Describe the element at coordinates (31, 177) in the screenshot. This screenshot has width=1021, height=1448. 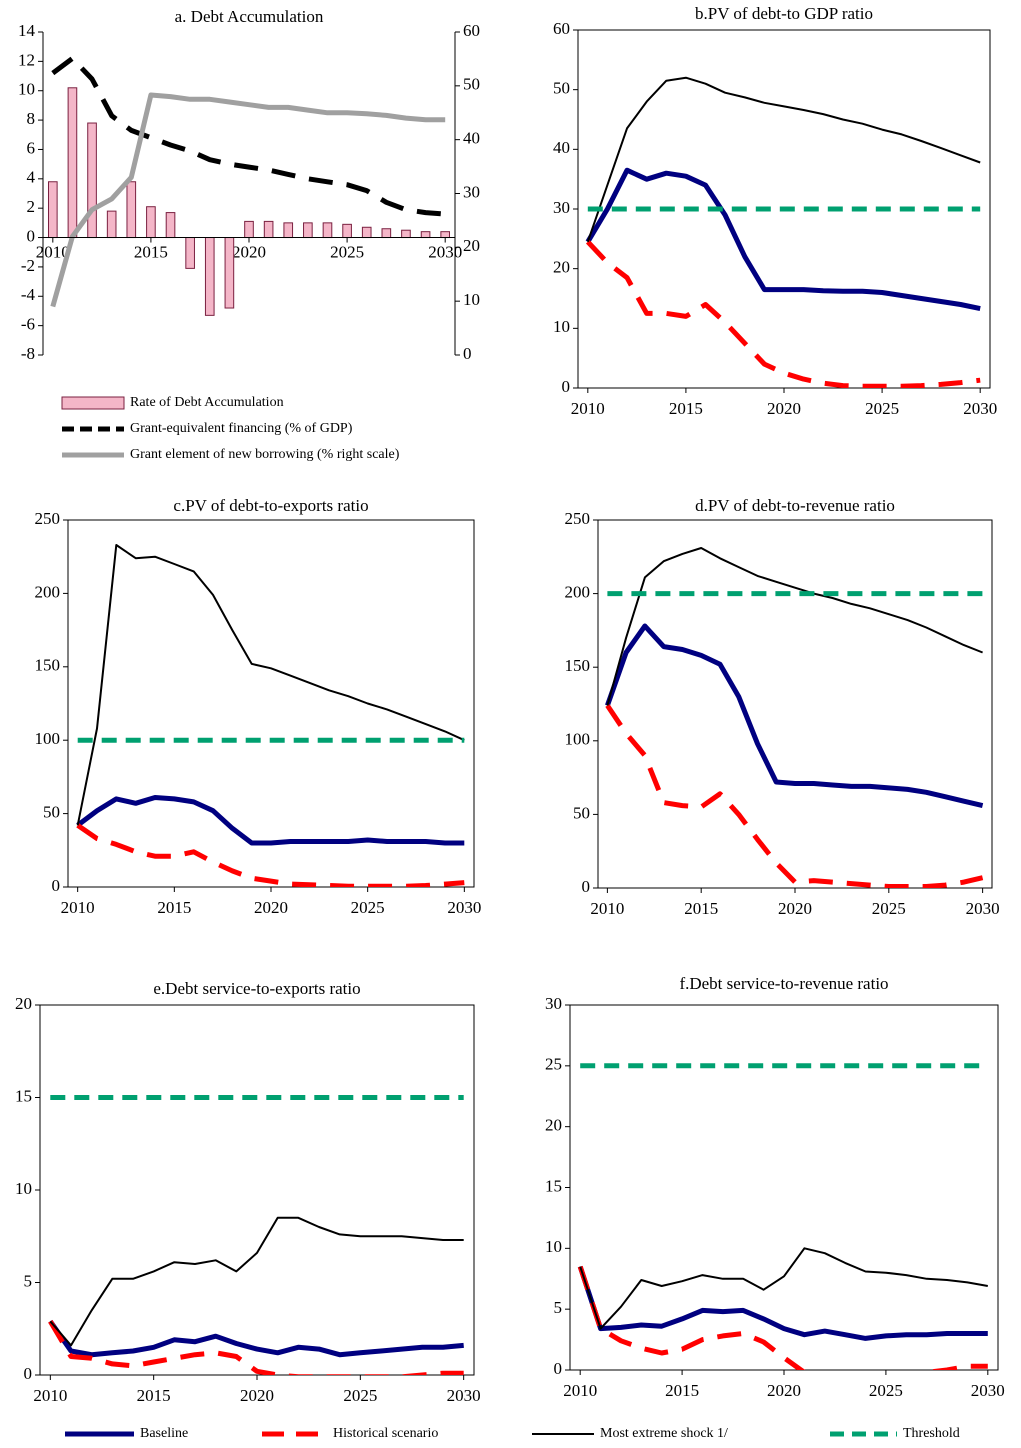
I see `y-tick-label: 4` at that location.